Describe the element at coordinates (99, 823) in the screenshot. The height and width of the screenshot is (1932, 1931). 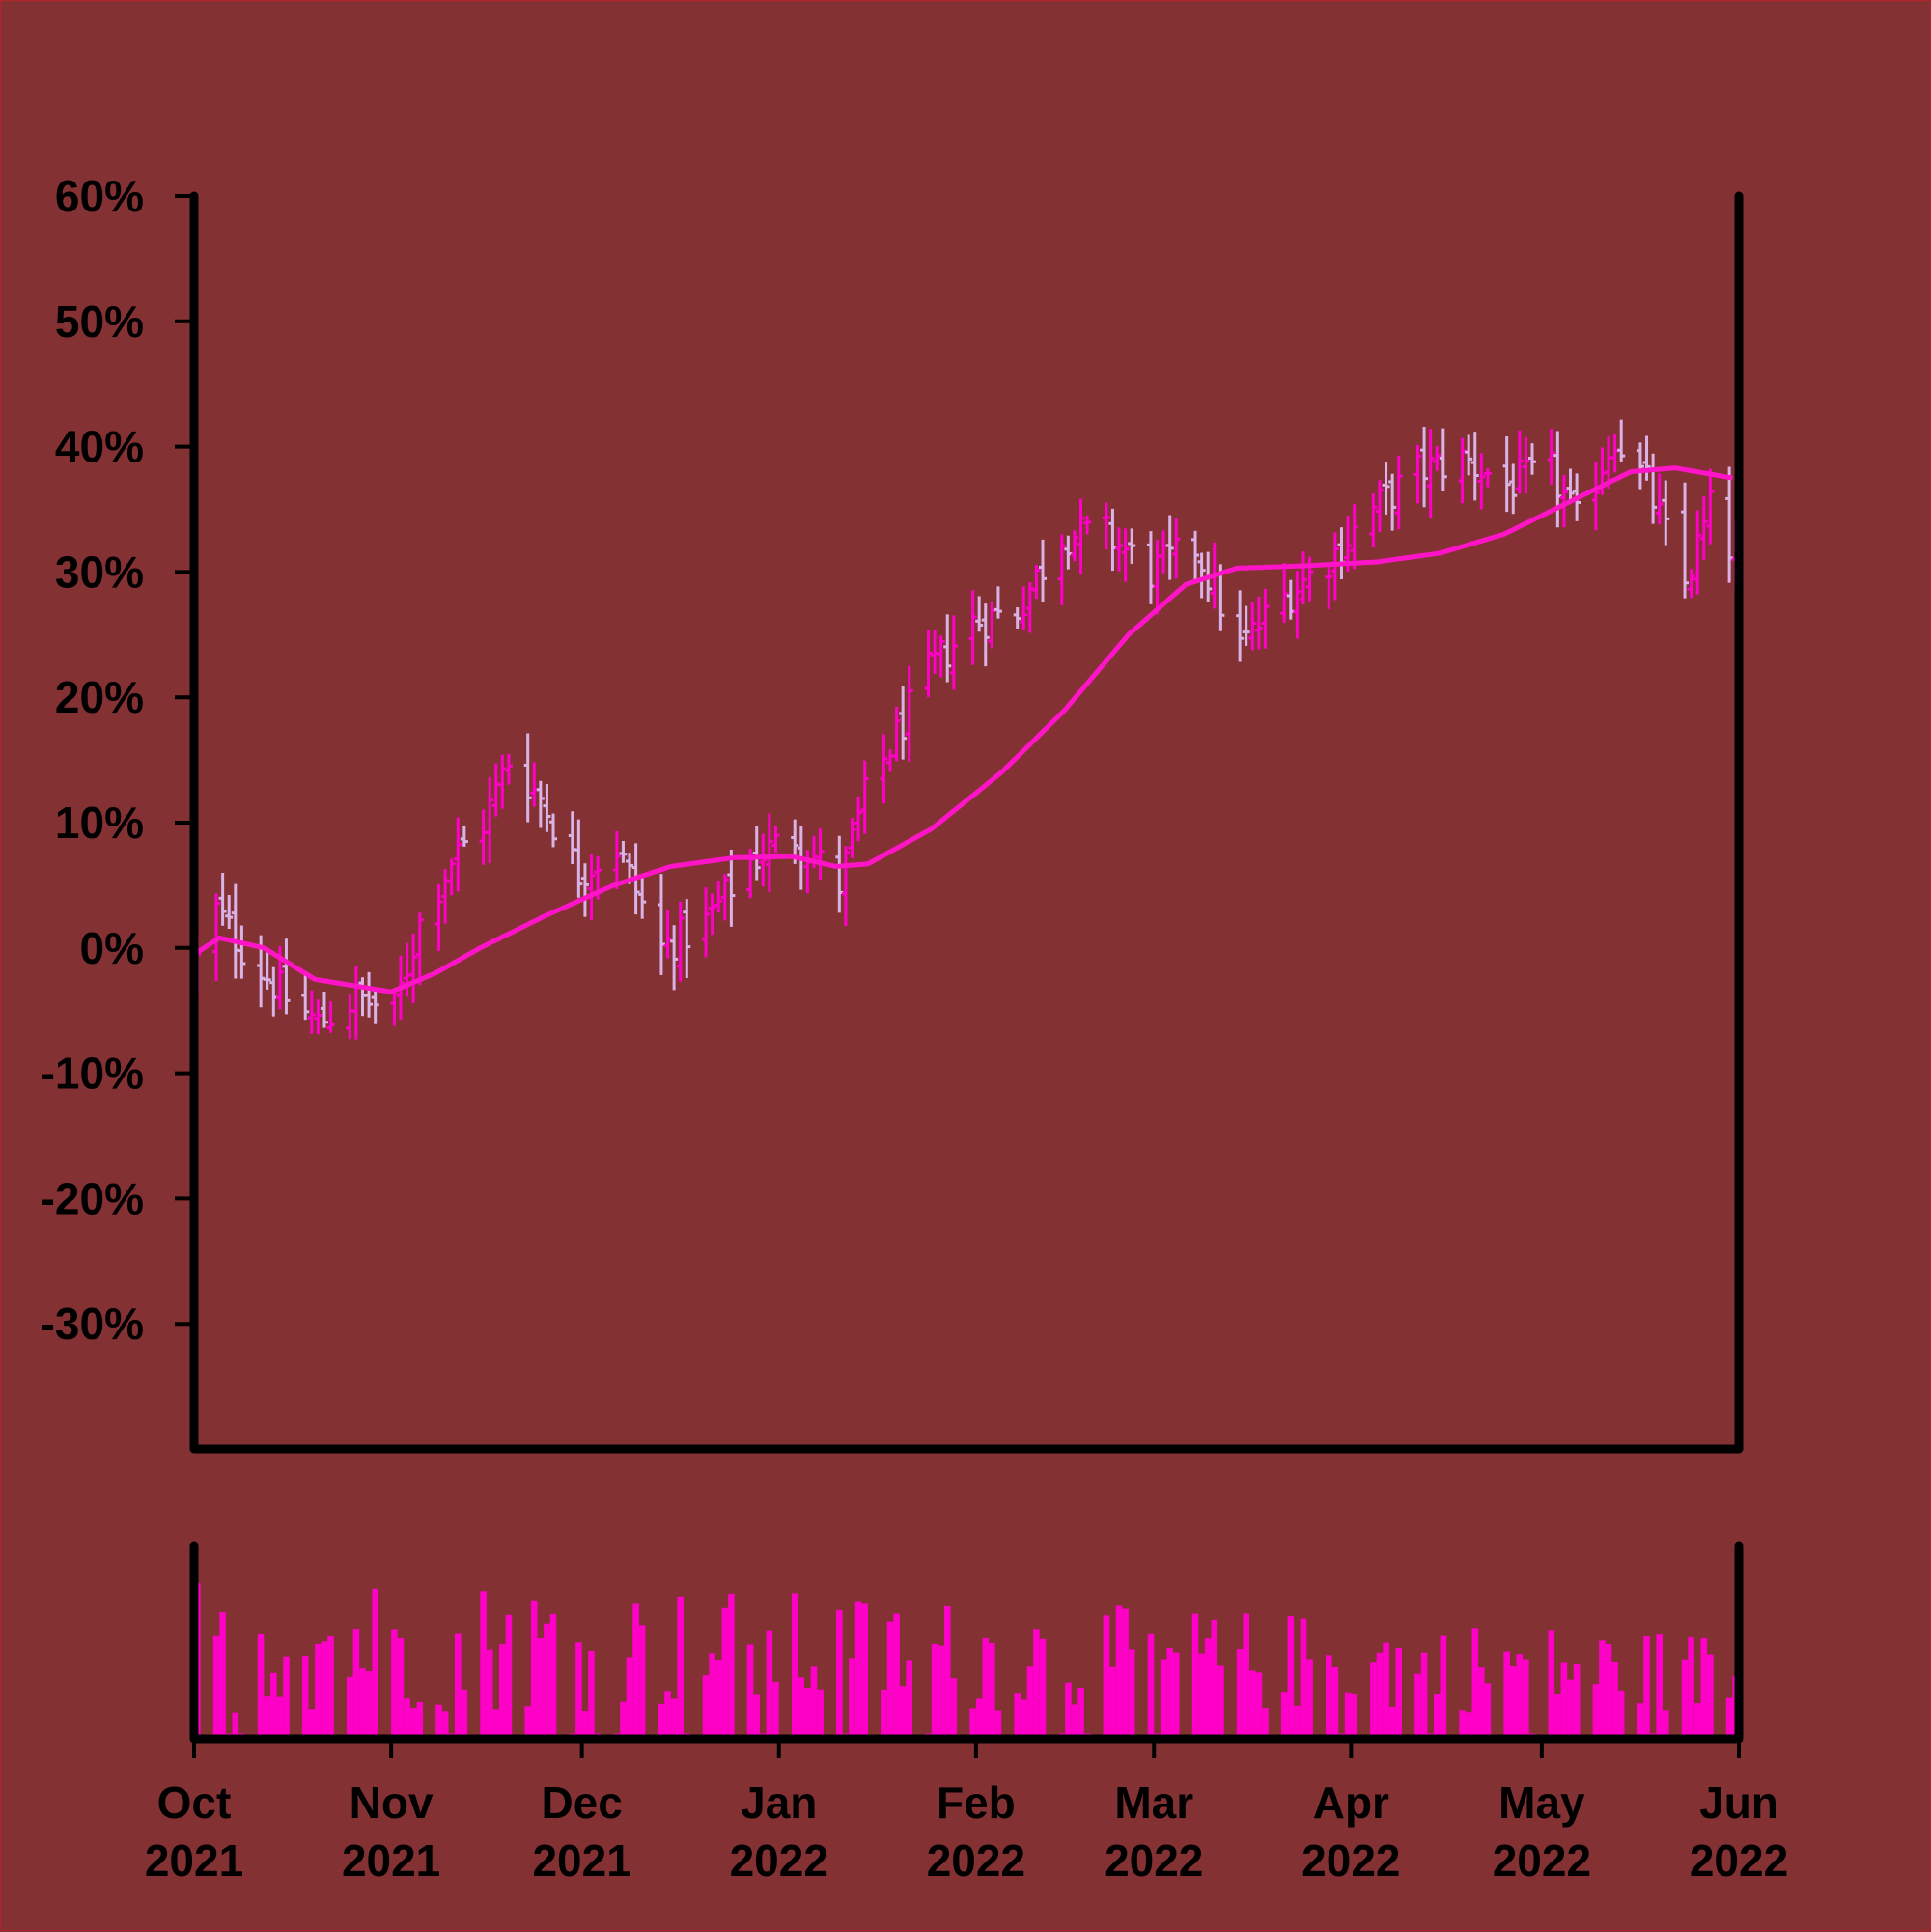
I see `y-tick-label: 10%` at that location.